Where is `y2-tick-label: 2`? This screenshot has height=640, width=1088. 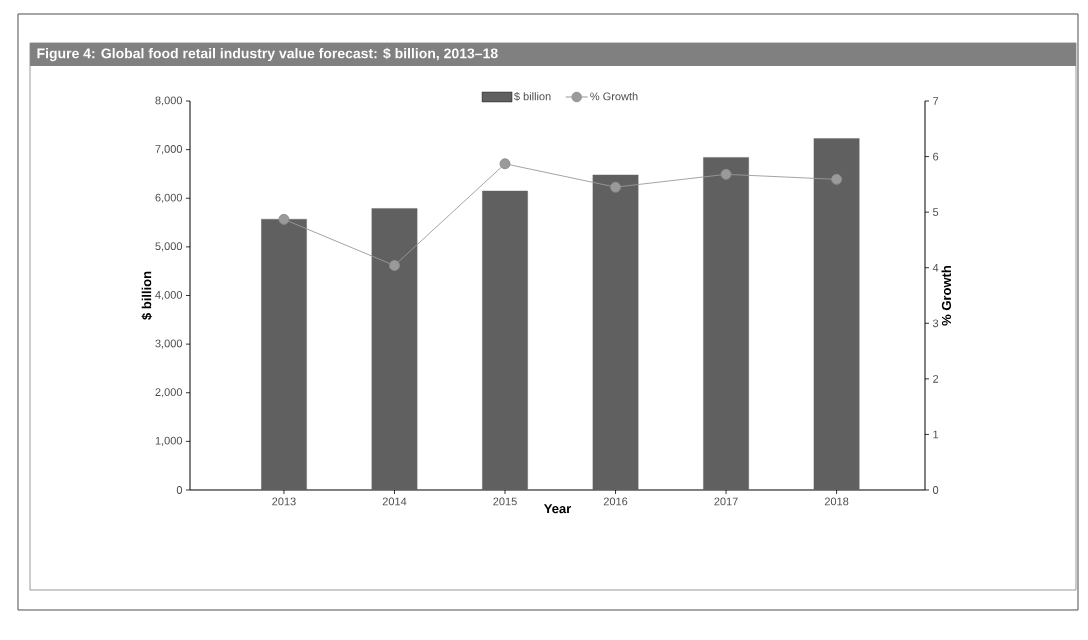 y2-tick-label: 2 is located at coordinates (936, 379).